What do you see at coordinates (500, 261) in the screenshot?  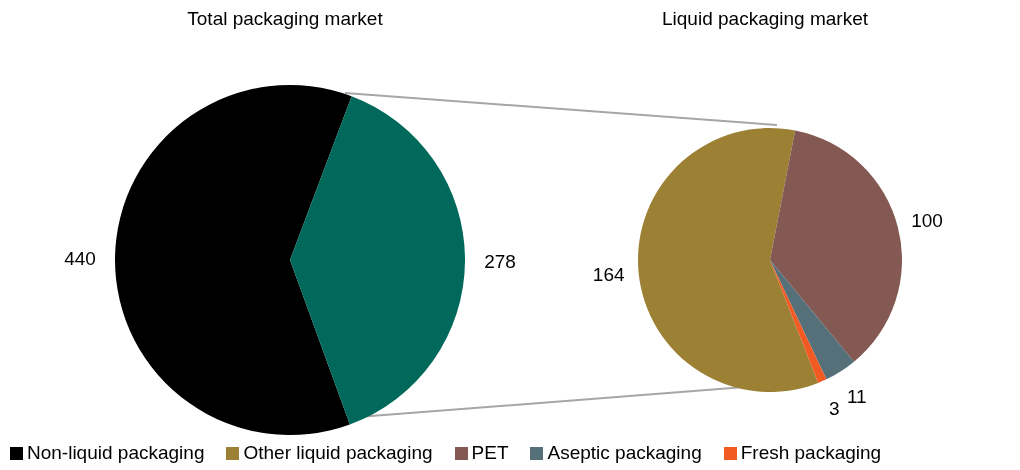 I see `data-label: 278` at bounding box center [500, 261].